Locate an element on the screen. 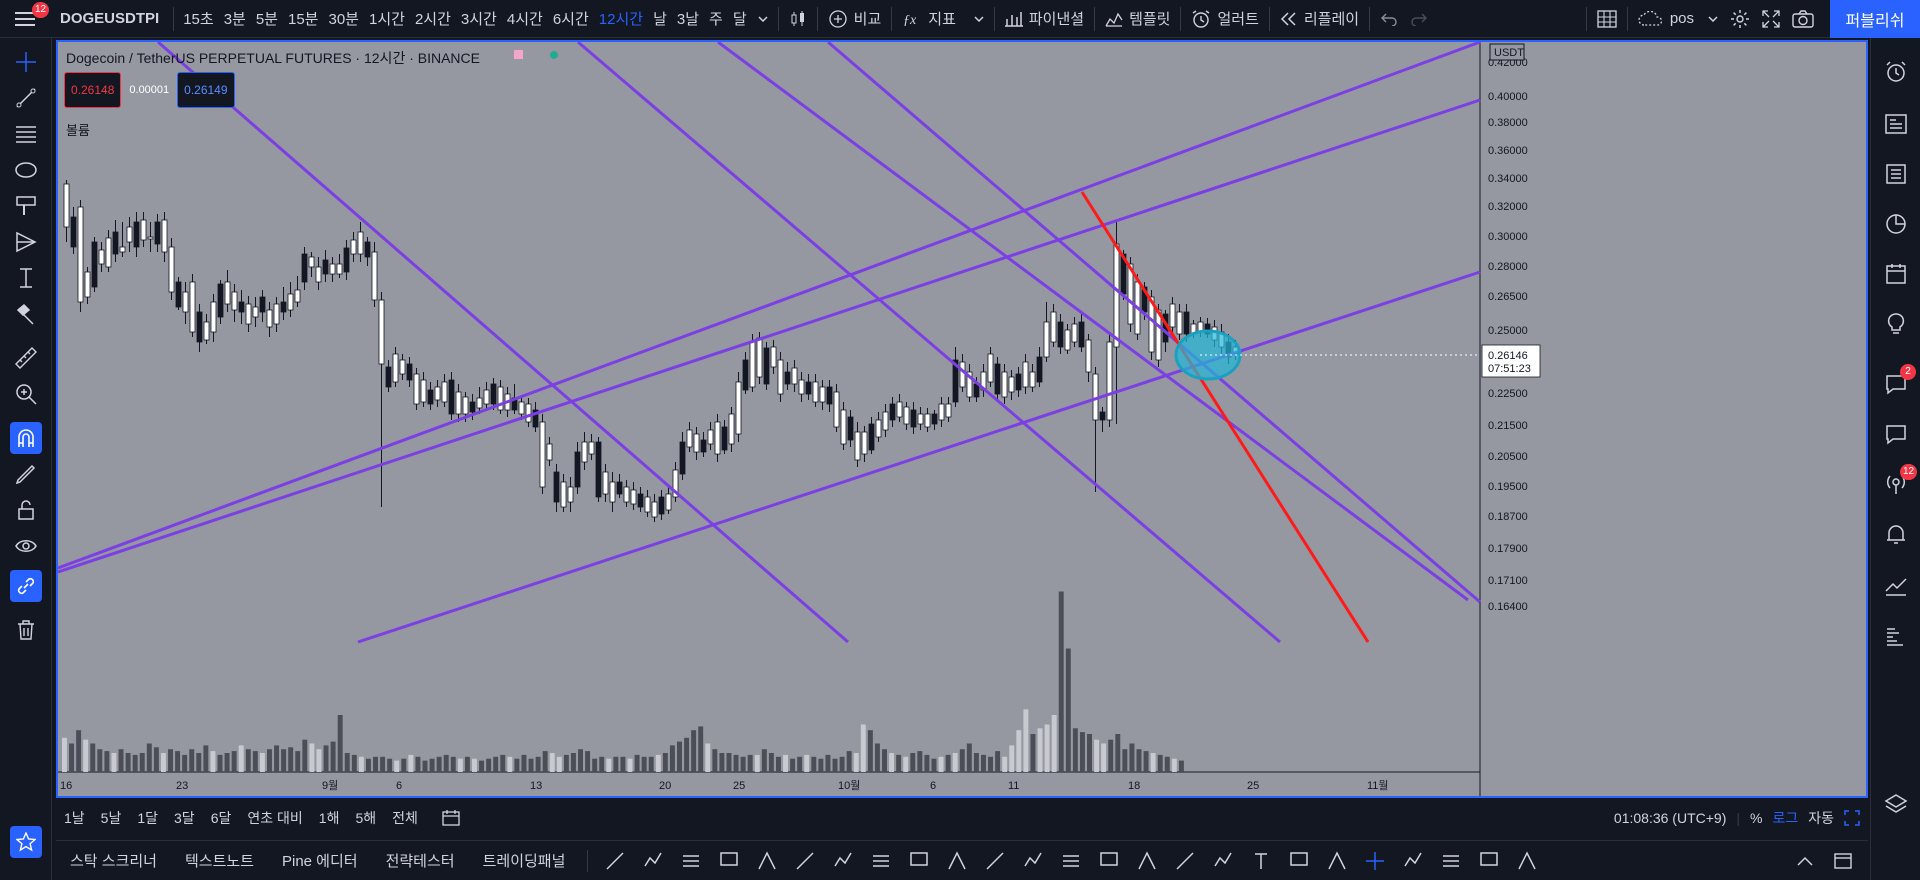 This screenshot has width=1920, height=880. fav-tool-arc is located at coordinates (1223, 861).